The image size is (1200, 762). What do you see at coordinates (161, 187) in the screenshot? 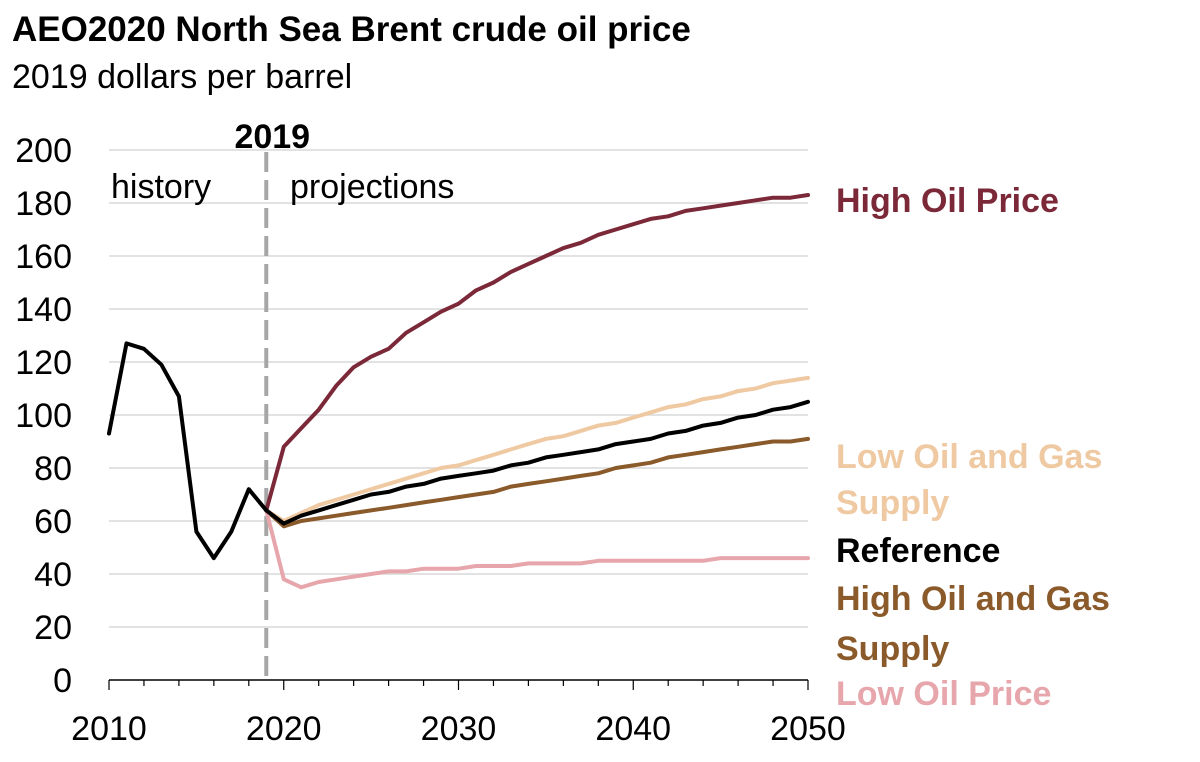
I see `history-label: history` at bounding box center [161, 187].